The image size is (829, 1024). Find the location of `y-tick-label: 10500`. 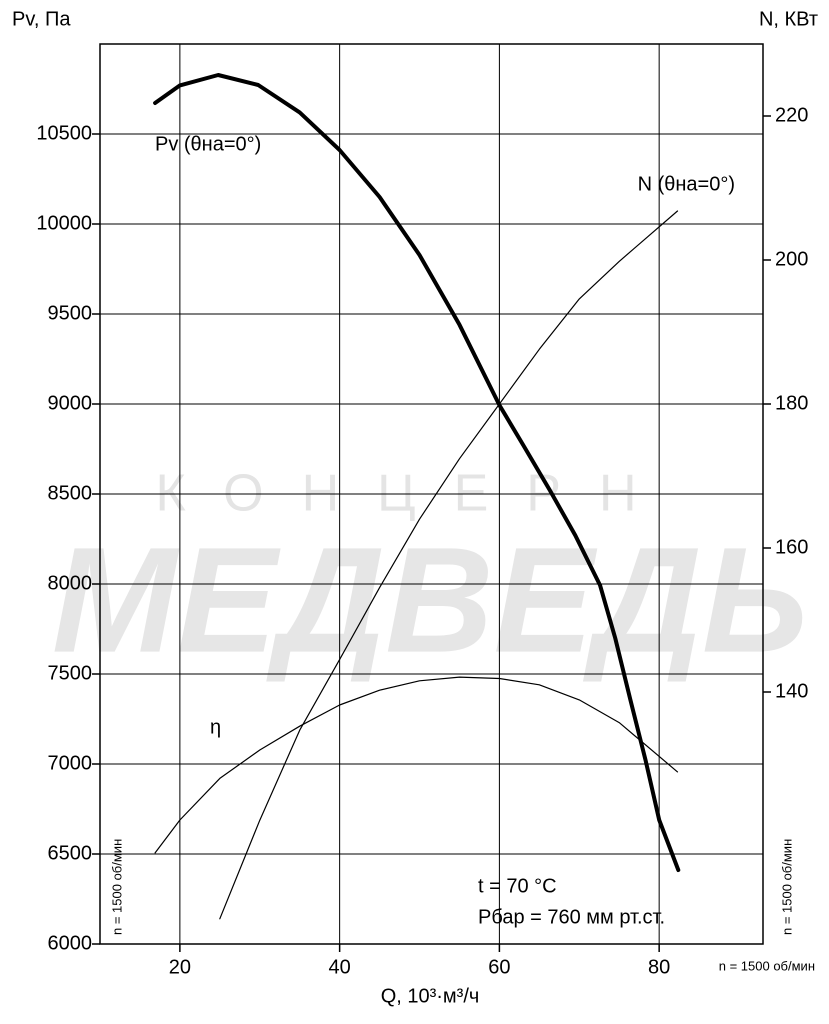

y-tick-label: 10500 is located at coordinates (64, 133).